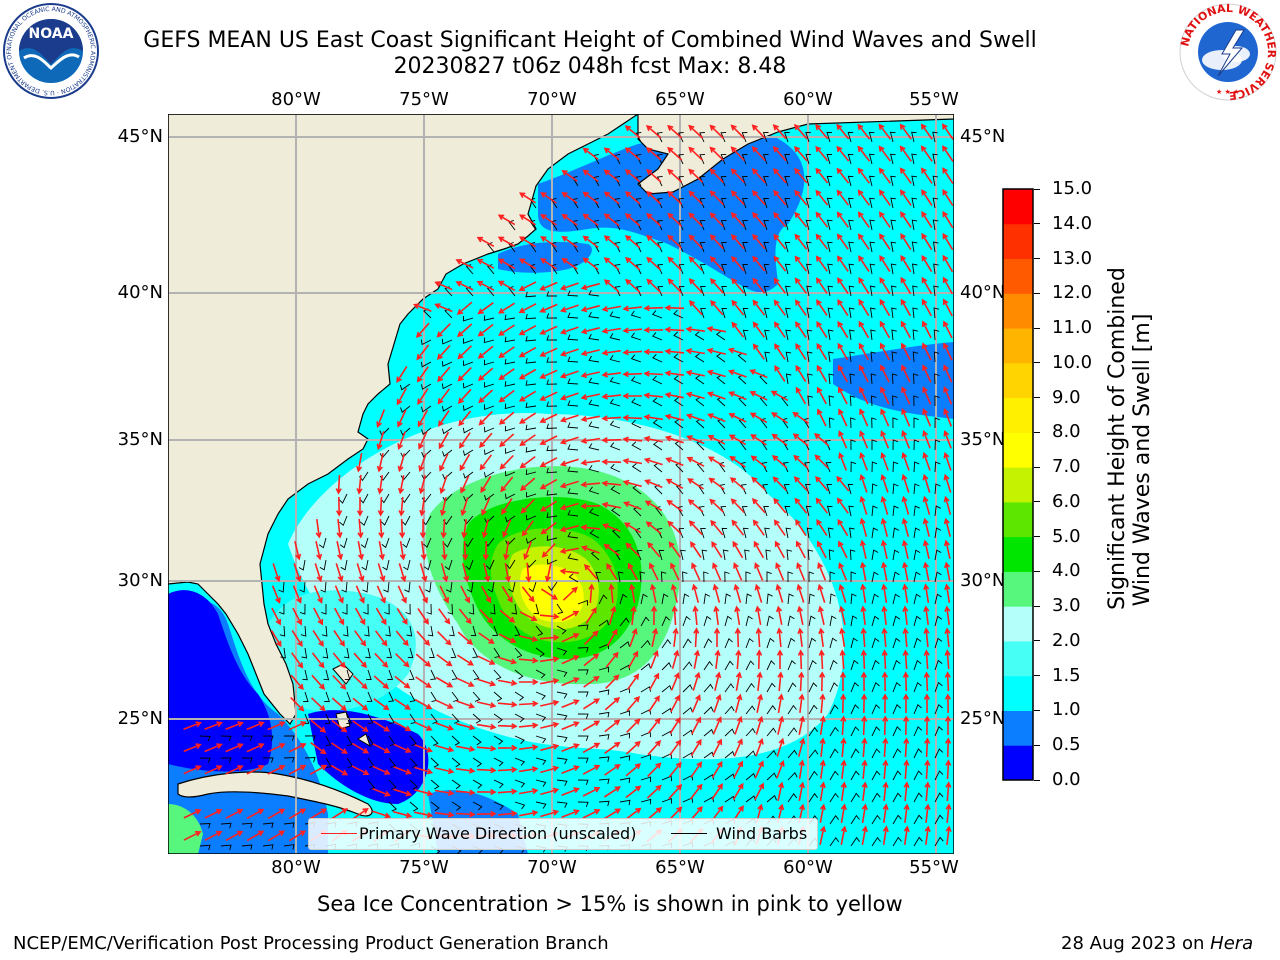  I want to click on colorbar-tick, so click(1037, 259).